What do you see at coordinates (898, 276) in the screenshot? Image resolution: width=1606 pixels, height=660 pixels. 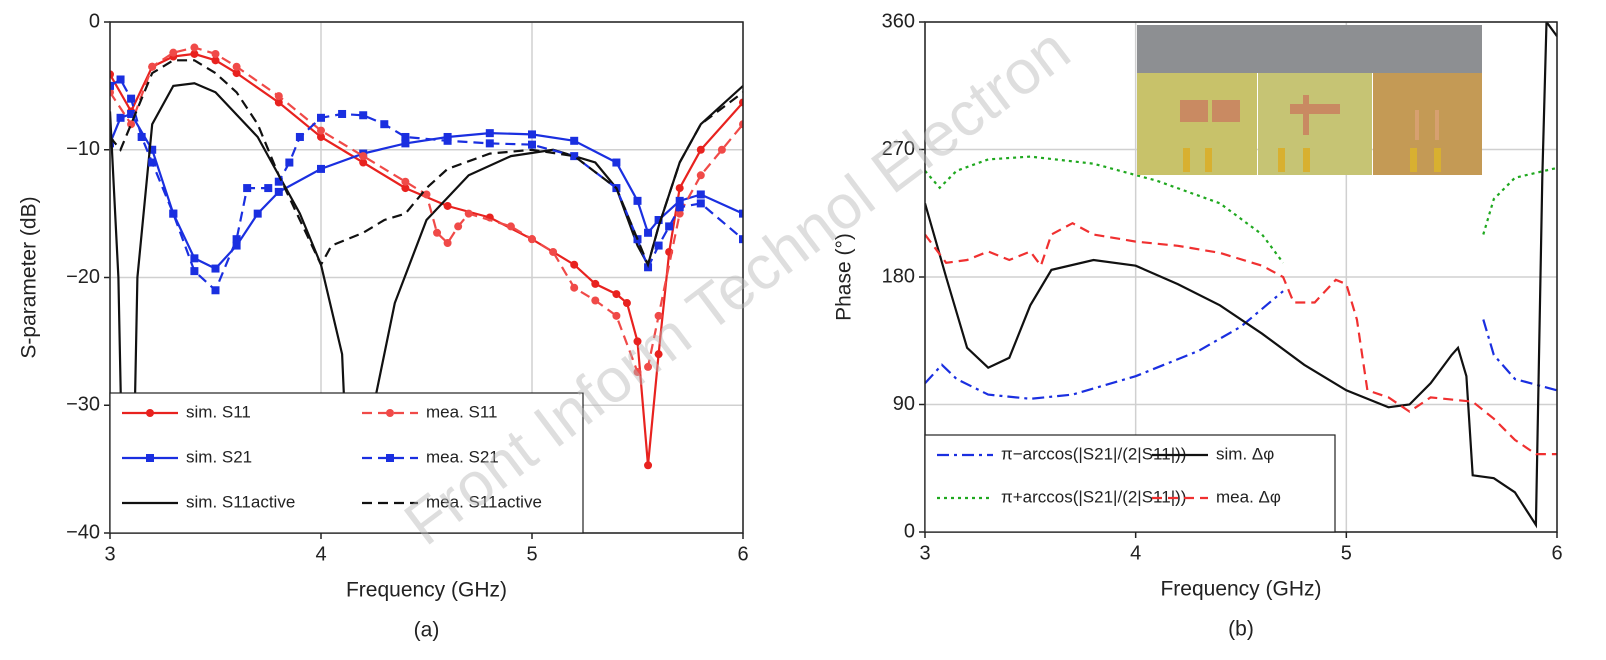 I see `y-tick-label: 180` at bounding box center [898, 276].